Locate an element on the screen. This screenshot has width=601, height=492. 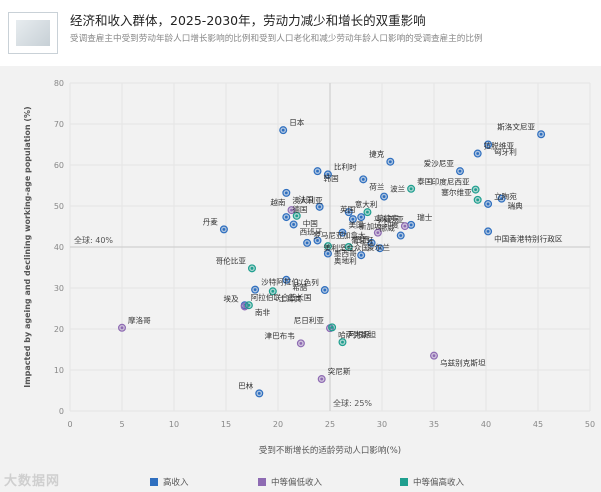
point-label: 泰国 is located at coordinates (424, 181).